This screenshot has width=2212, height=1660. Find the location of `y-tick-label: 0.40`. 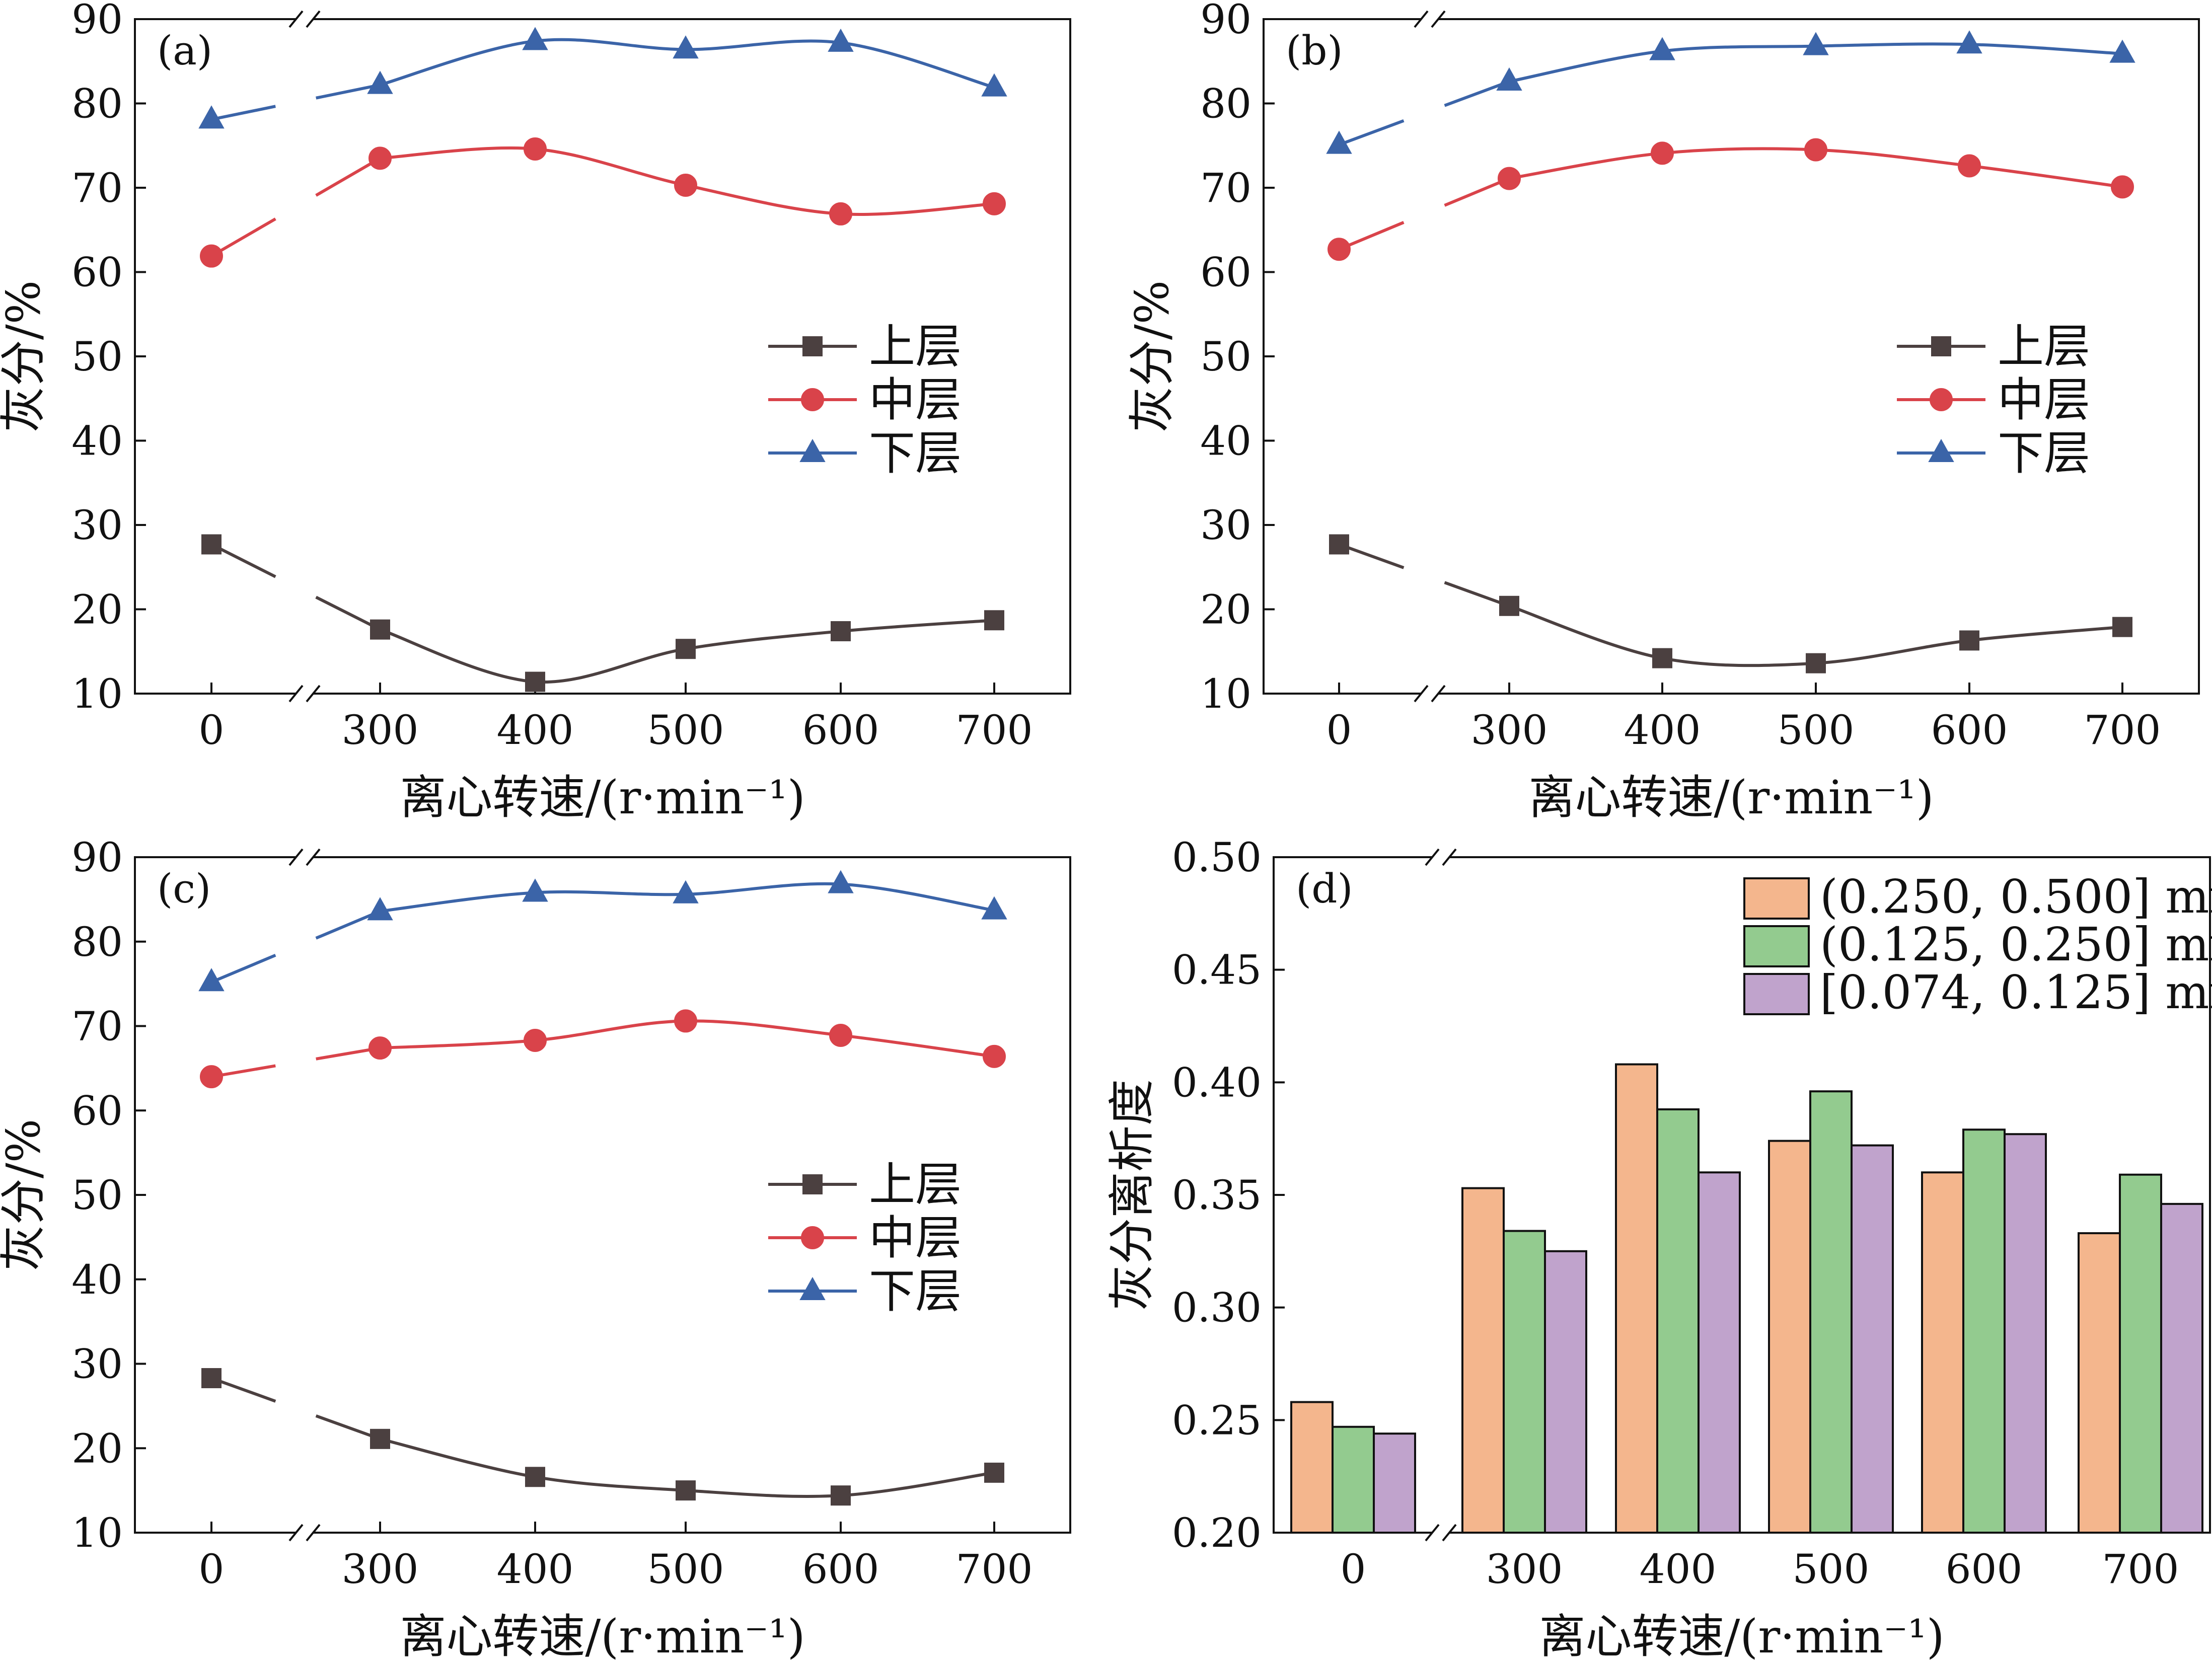

y-tick-label: 0.40 is located at coordinates (1217, 1082).